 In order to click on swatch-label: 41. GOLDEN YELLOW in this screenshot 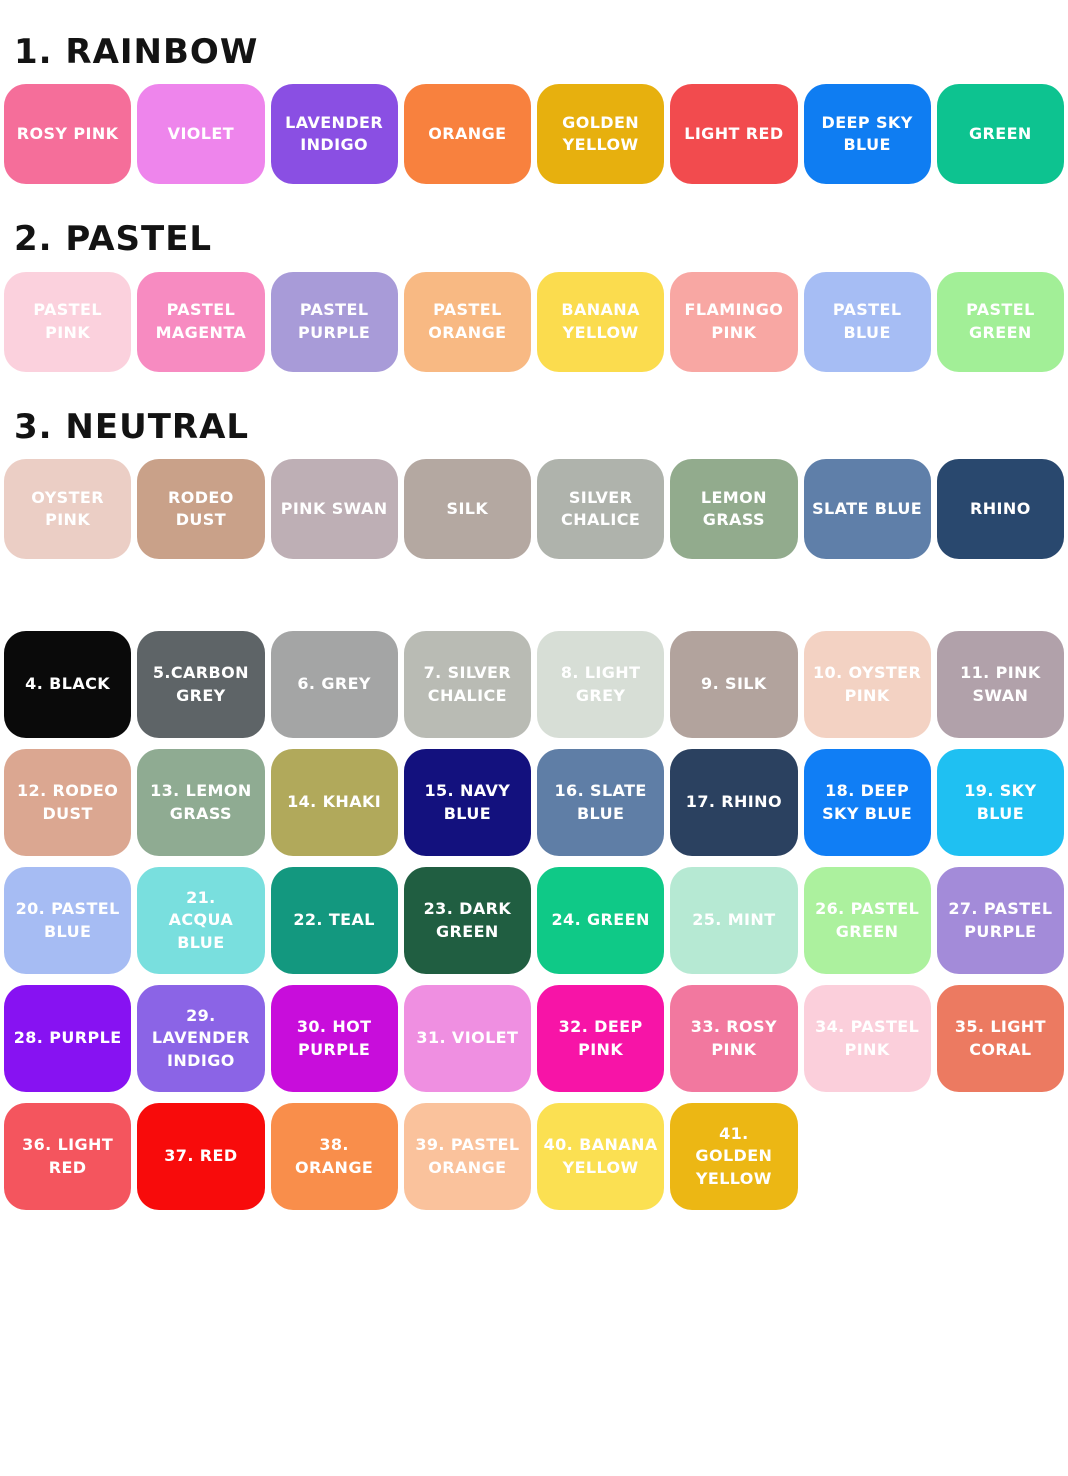, I will do `click(734, 1156)`.